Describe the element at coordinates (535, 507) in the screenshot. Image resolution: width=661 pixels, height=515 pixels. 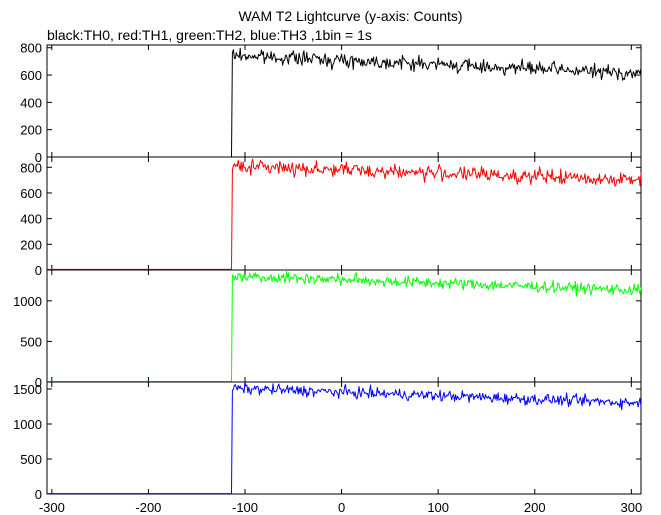
I see `x-tick-label: 200` at that location.